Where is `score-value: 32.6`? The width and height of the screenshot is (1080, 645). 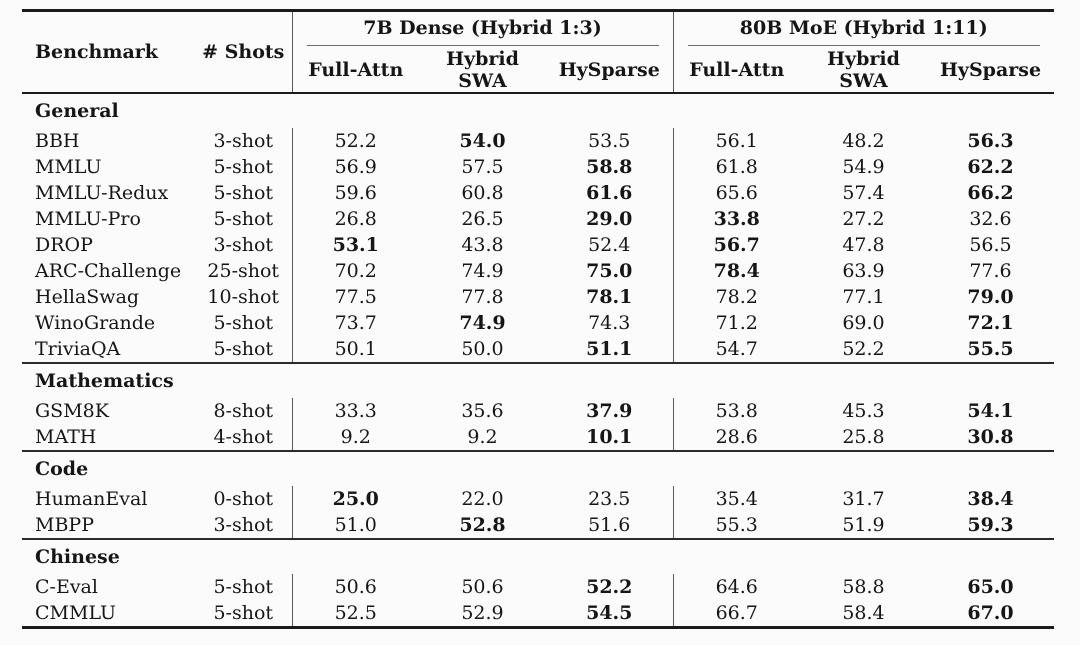 score-value: 32.6 is located at coordinates (990, 218).